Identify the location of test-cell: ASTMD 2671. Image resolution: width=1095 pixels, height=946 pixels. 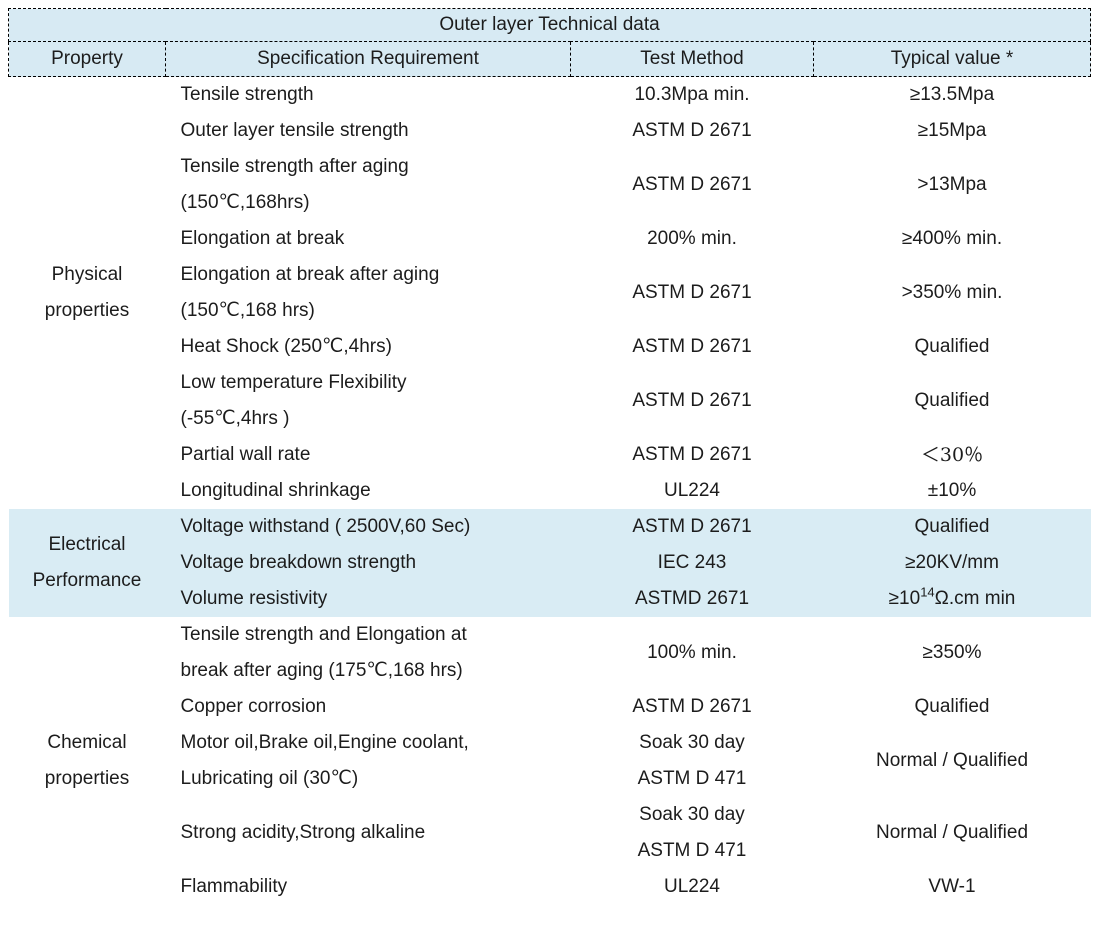
(692, 599).